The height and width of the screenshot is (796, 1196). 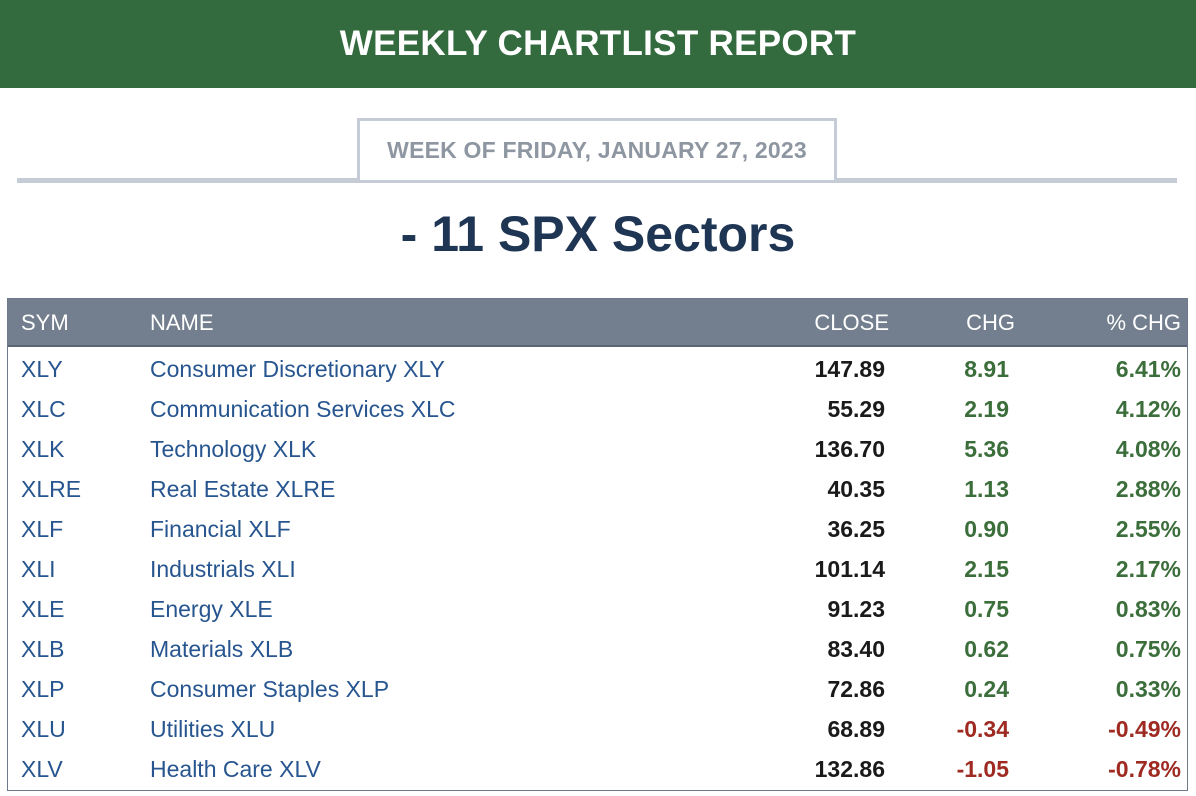 I want to click on percent-change-value: 0.75%, so click(x=1148, y=649).